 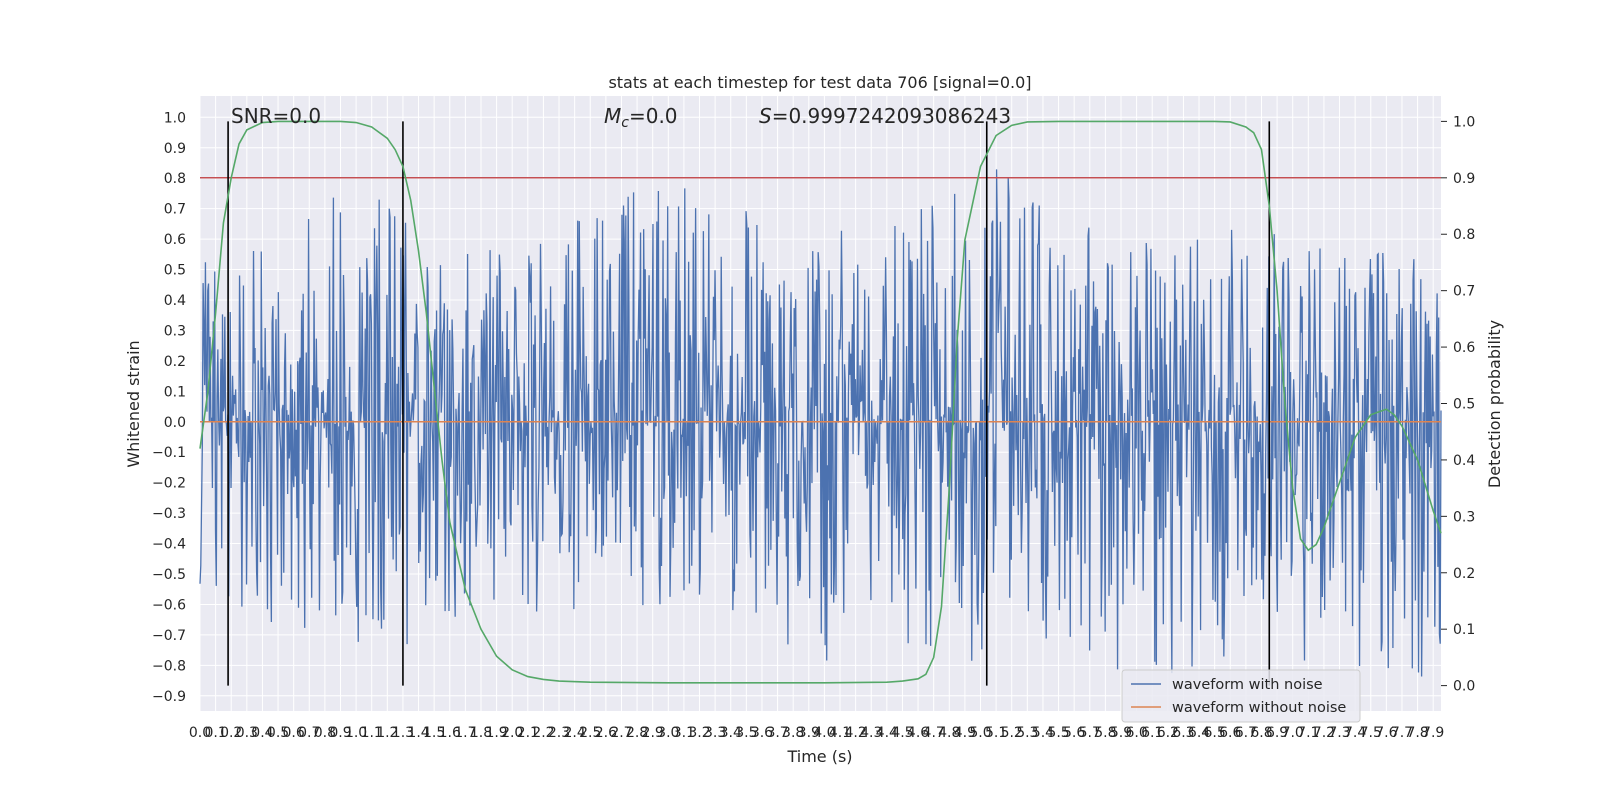 What do you see at coordinates (200, 733) in the screenshot?
I see `x-tick-label: 0.0` at bounding box center [200, 733].